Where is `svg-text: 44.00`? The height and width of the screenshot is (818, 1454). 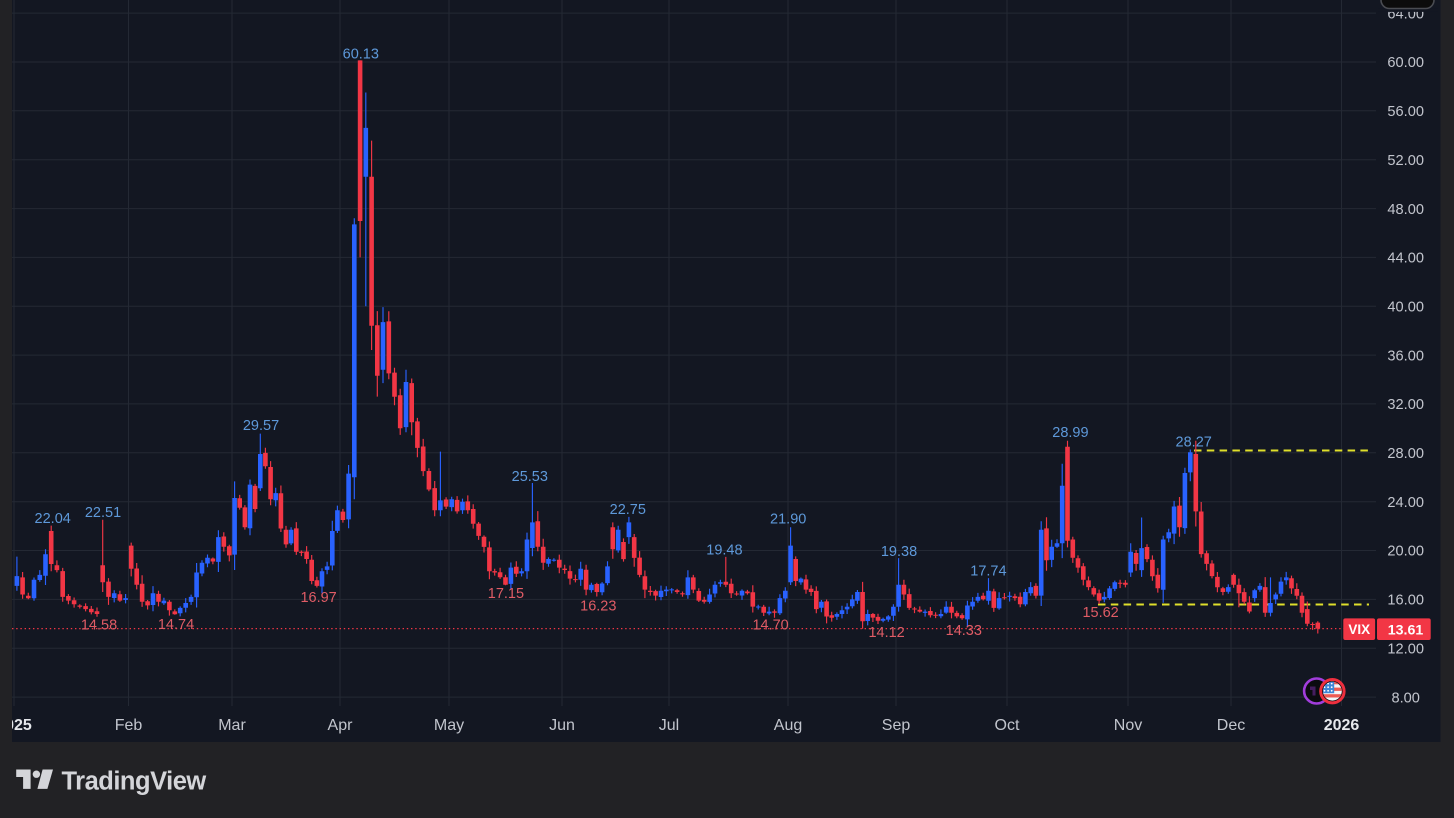
svg-text: 44.00 is located at coordinates (1405, 259).